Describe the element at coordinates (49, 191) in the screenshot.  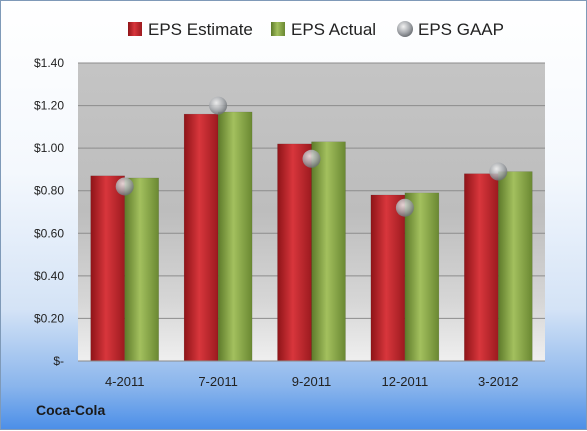
I see `y-tick-label: $0.80` at that location.